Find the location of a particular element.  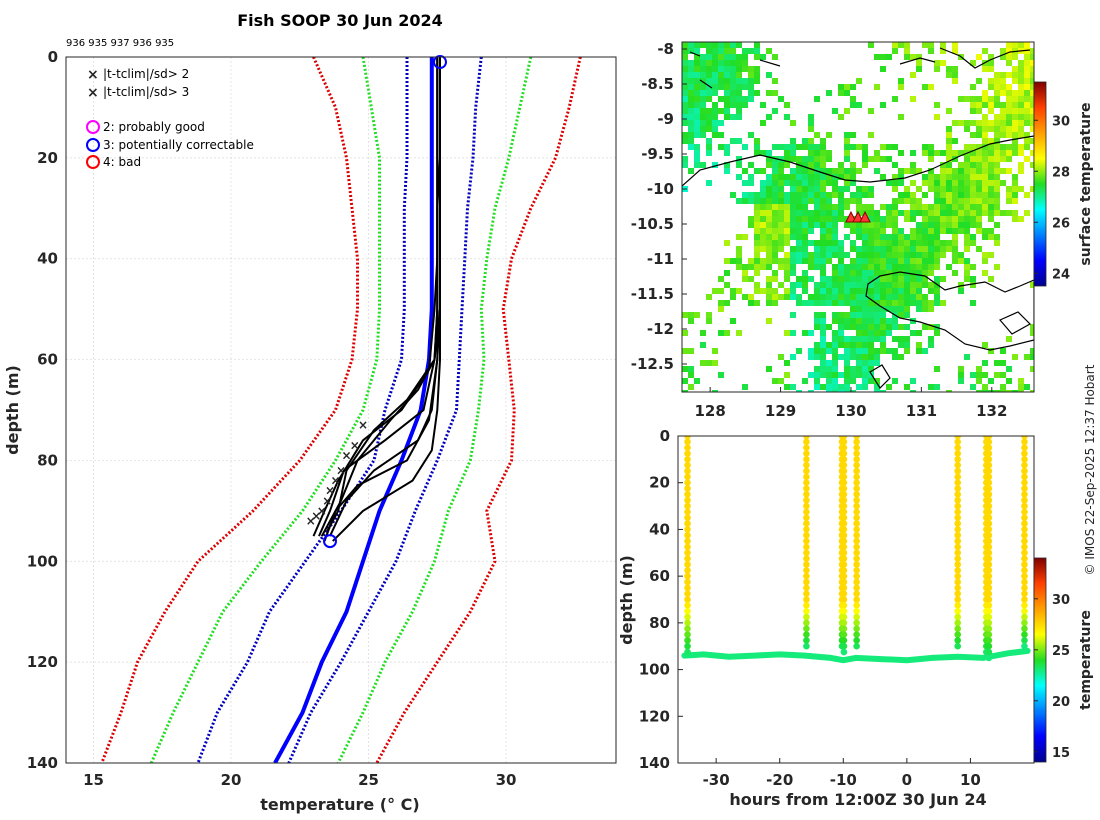

map-y-tick-label: -10 is located at coordinates (660, 189).